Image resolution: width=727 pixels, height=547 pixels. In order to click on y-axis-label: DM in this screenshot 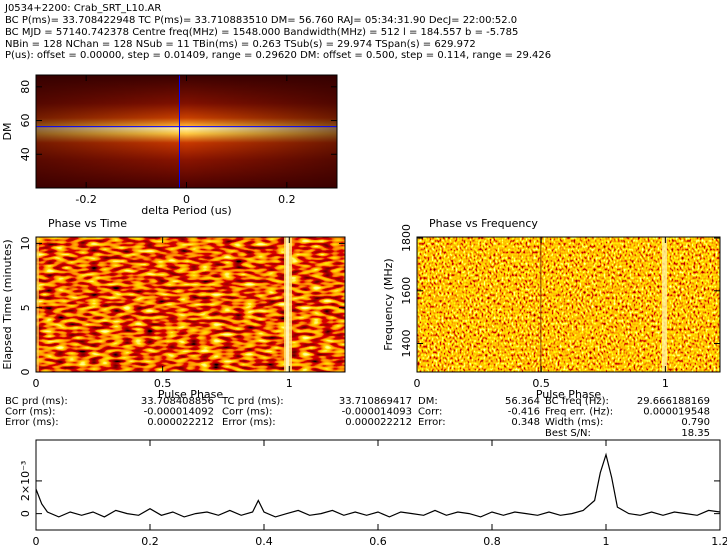, I will do `click(7, 132)`.